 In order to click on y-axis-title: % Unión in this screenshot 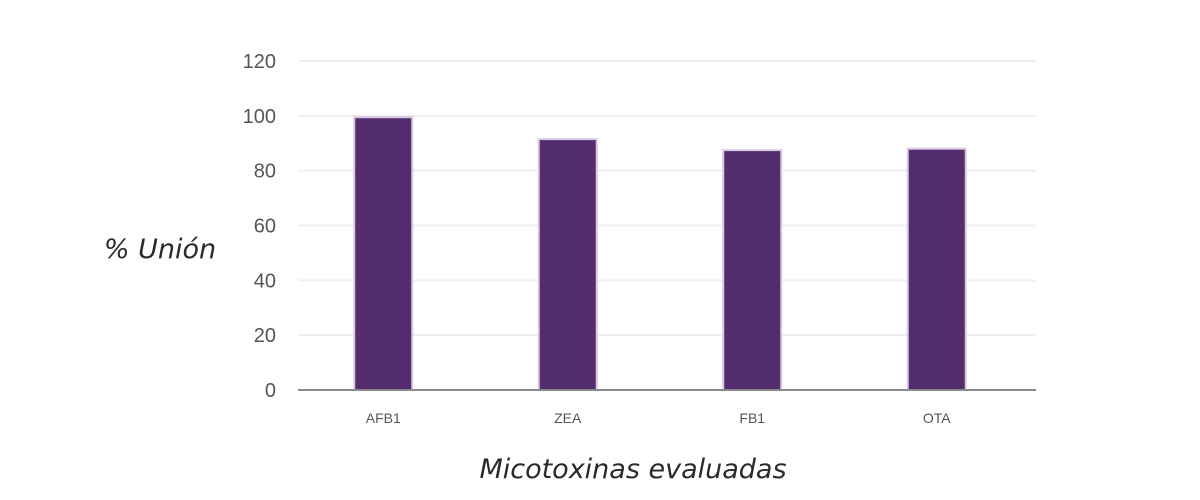, I will do `click(160, 249)`.